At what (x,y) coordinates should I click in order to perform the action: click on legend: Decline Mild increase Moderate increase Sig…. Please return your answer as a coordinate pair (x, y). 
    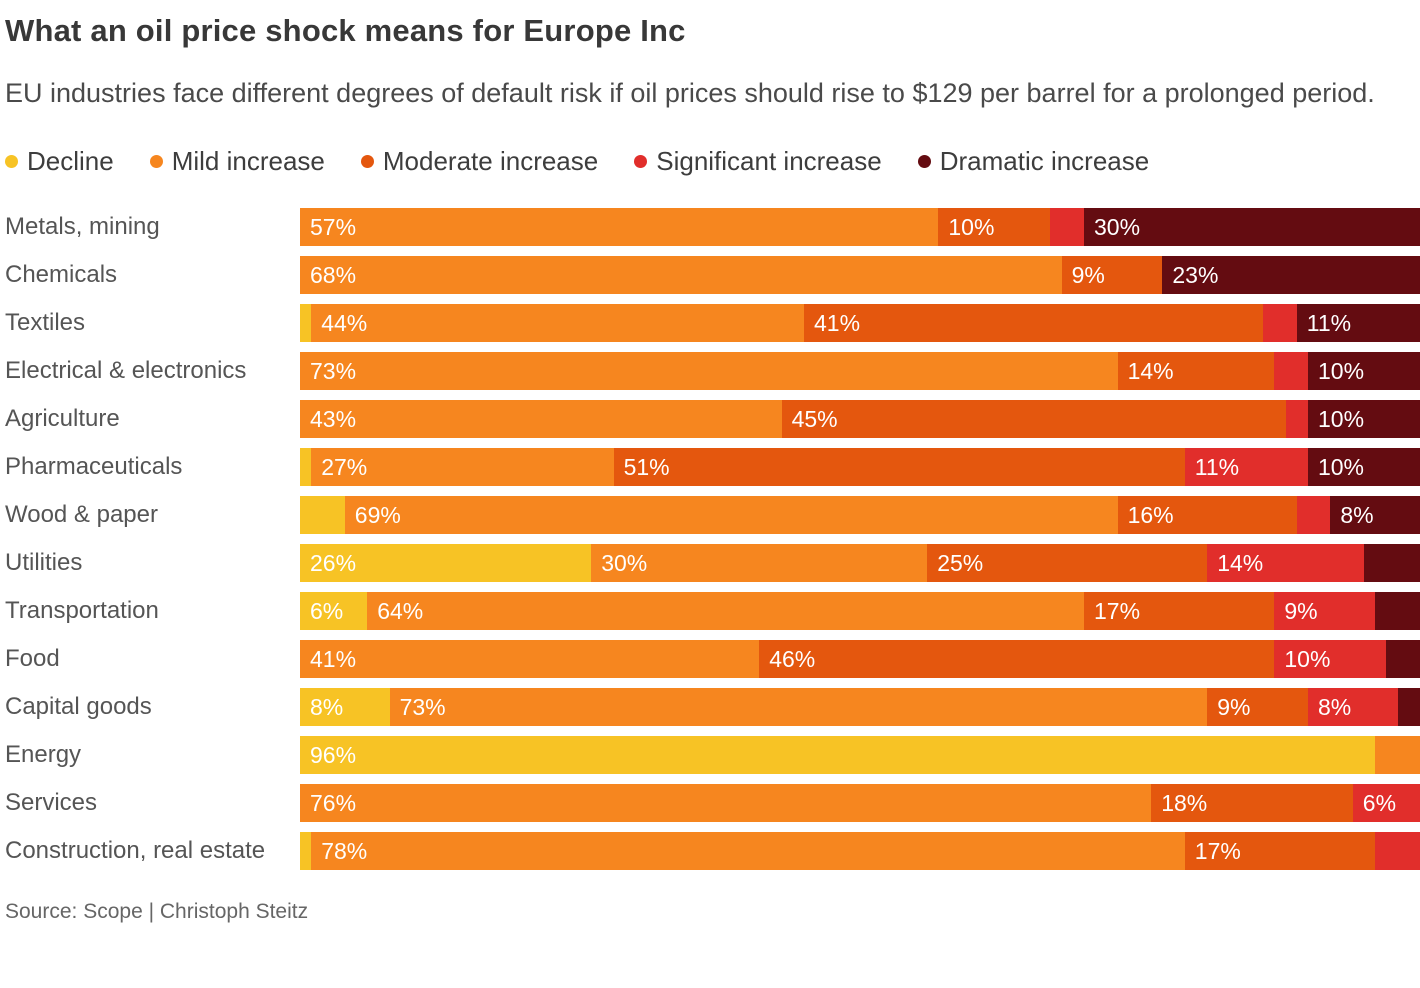
    Looking at the image, I should click on (712, 161).